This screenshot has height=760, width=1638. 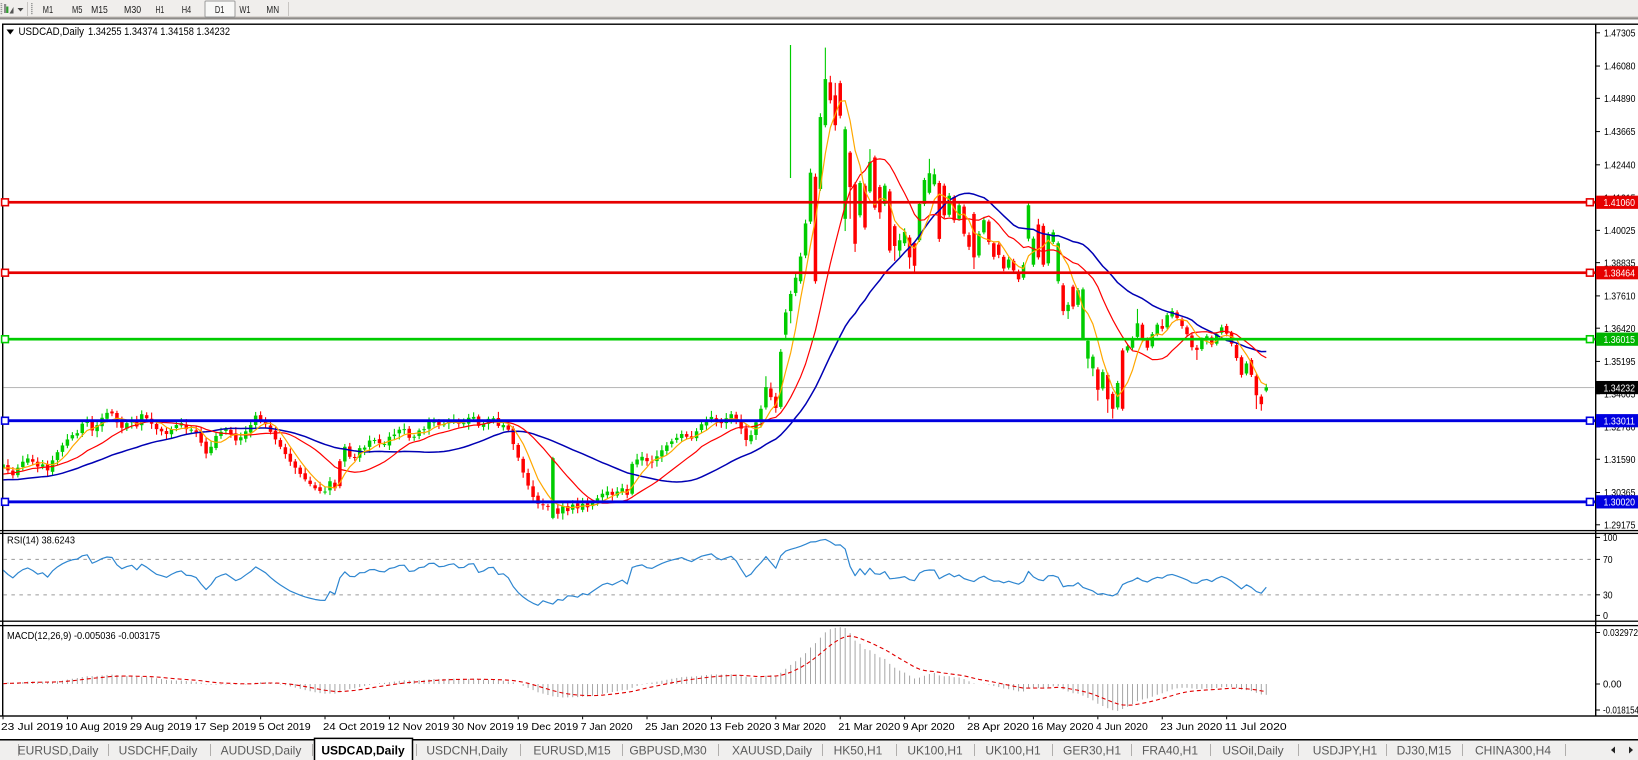 I want to click on svg-text: 1.36015, so click(x=1620, y=340).